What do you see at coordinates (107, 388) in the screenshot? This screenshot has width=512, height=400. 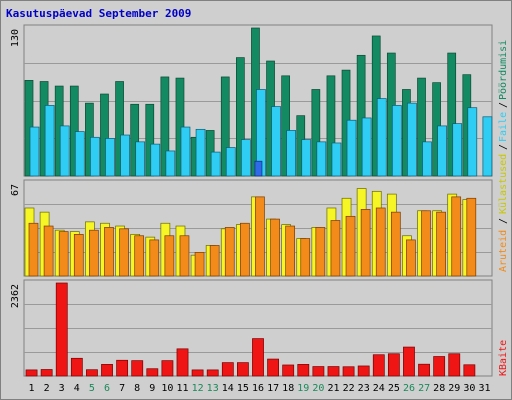 I see `x-tick-label-day-6: 6` at bounding box center [107, 388].